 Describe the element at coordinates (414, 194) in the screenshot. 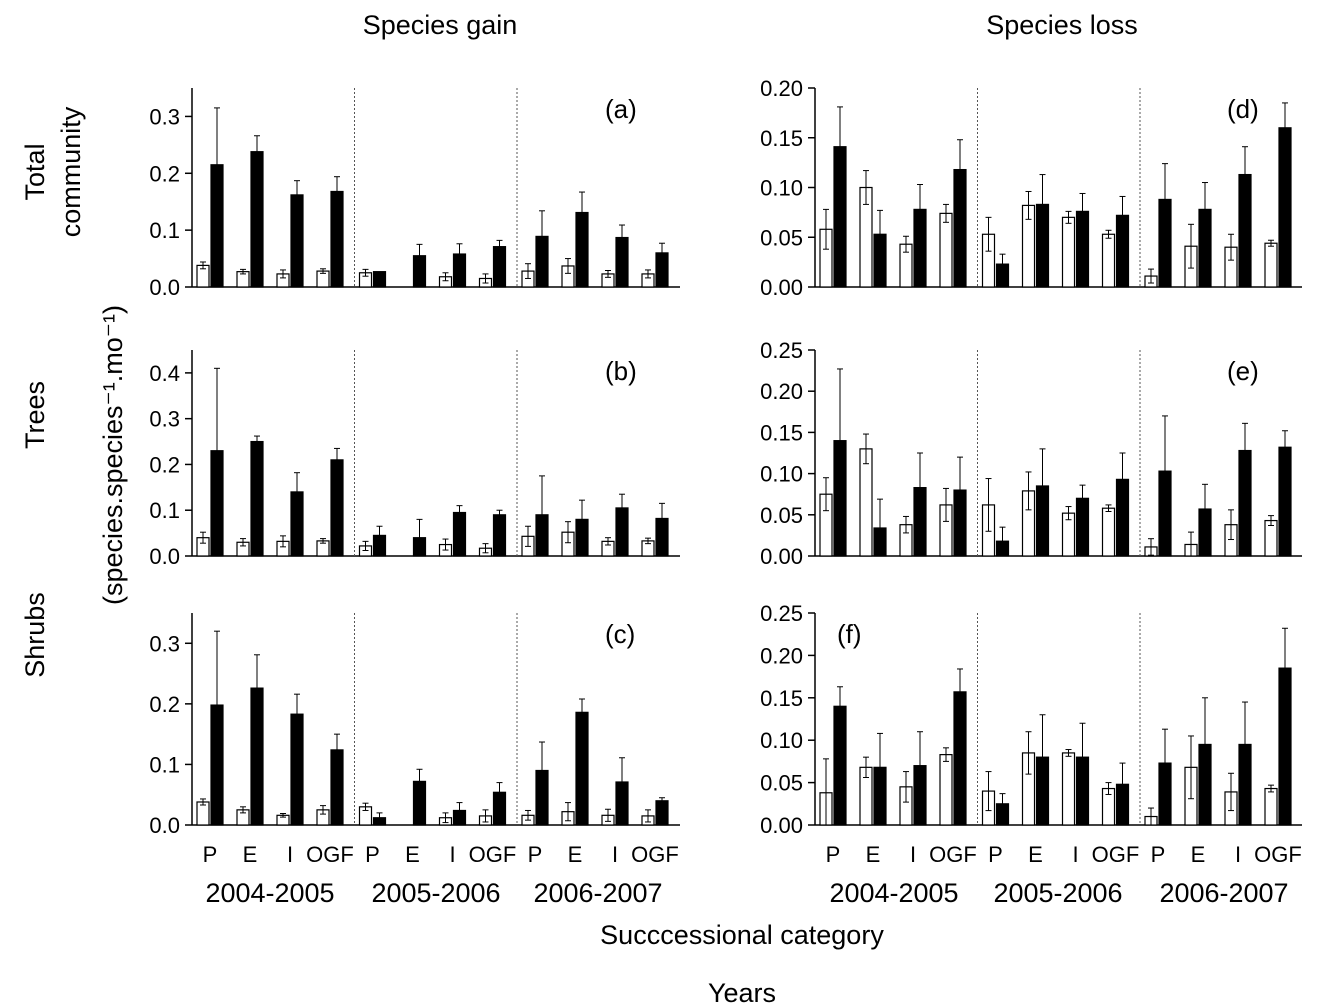

I see `panel-a: 0.0 0.1 0.2 0.3 (a)` at that location.